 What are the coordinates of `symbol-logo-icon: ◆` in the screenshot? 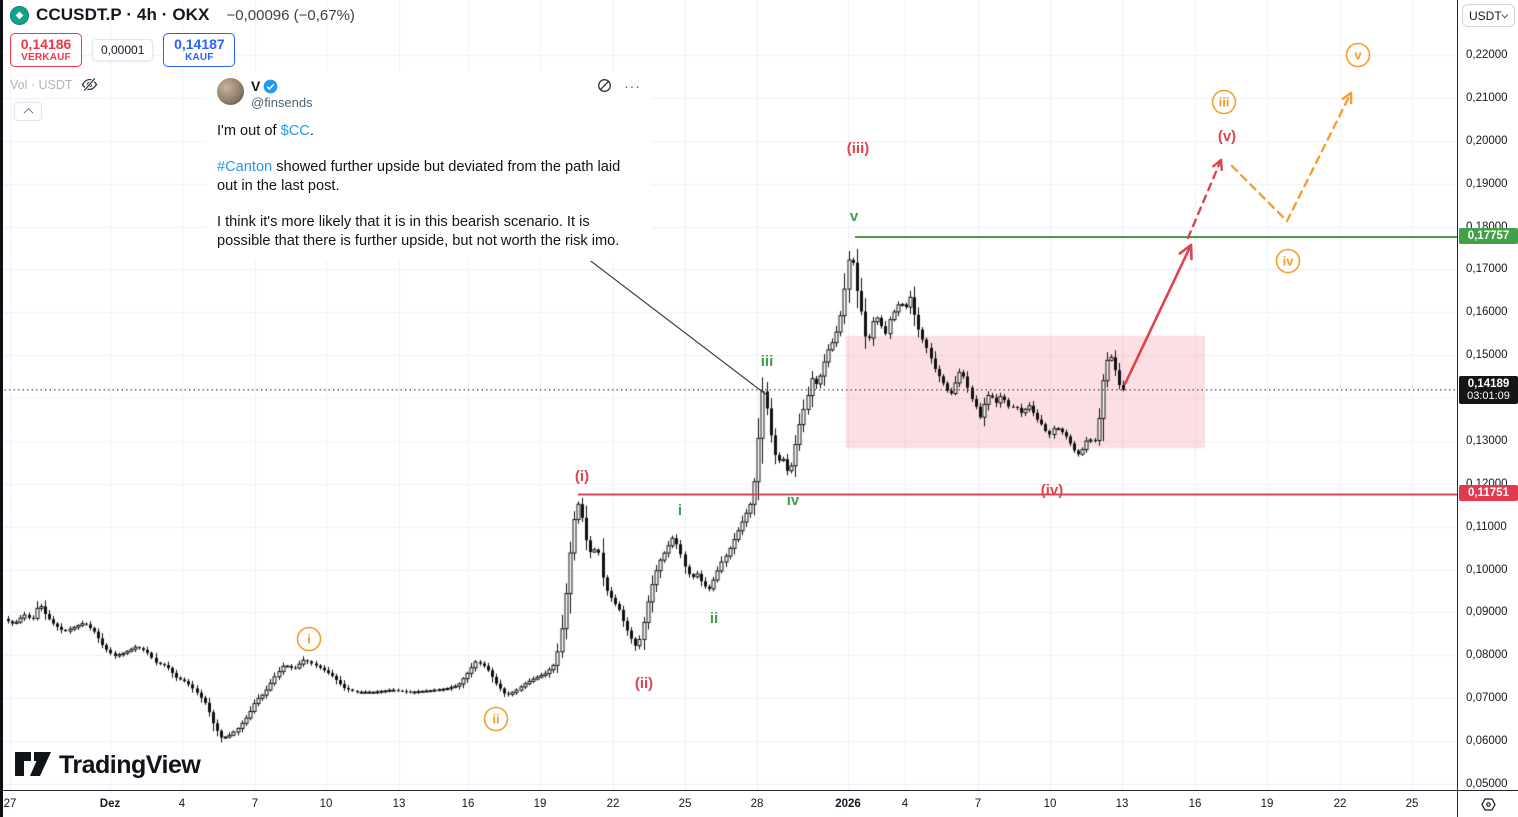 It's located at (19, 15).